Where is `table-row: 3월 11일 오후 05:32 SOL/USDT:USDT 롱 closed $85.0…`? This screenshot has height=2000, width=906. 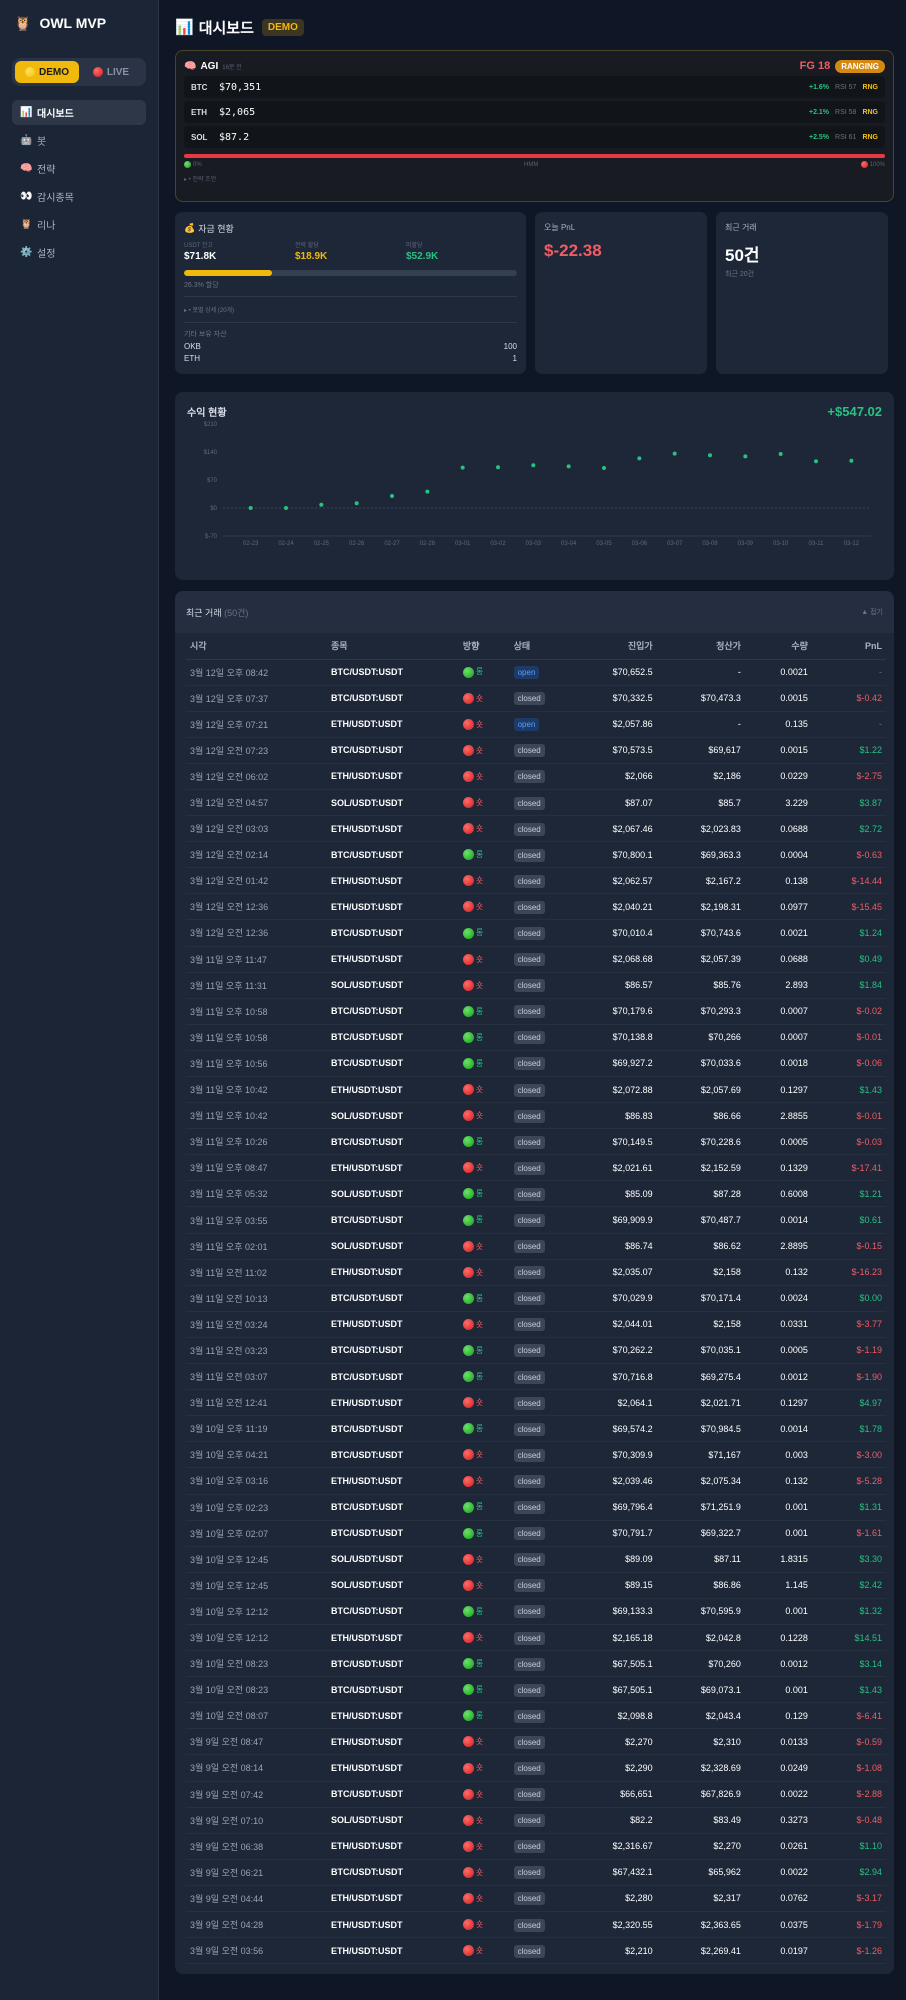
table-row: 3월 11일 오후 05:32 SOL/USDT:USDT 롱 closed $85.0… is located at coordinates (536, 1194).